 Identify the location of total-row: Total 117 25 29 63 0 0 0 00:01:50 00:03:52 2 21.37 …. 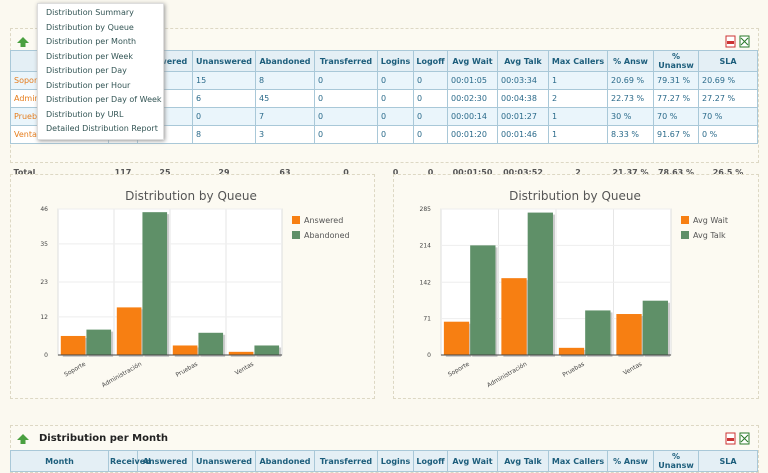
(384, 172).